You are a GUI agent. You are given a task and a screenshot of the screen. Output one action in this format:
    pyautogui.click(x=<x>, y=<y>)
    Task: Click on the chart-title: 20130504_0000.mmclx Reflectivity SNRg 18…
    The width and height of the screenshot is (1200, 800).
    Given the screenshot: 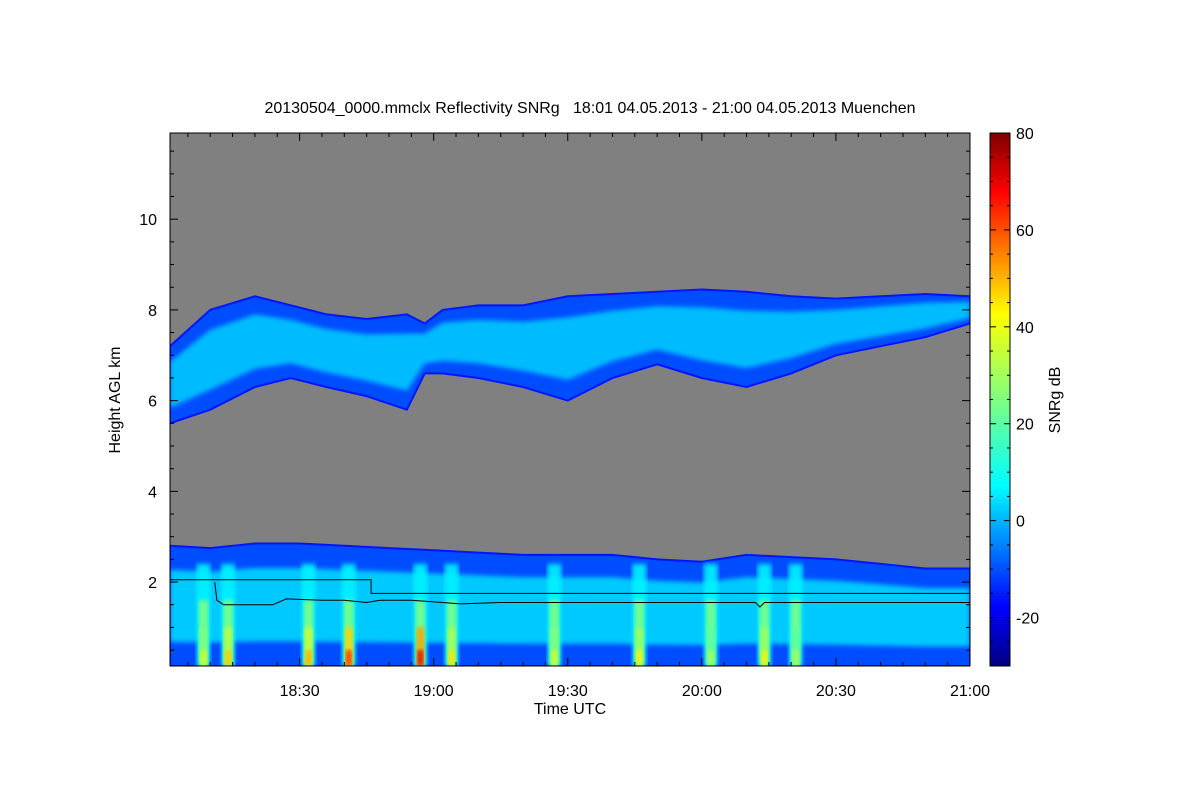 What is the action you would take?
    pyautogui.click(x=589, y=108)
    